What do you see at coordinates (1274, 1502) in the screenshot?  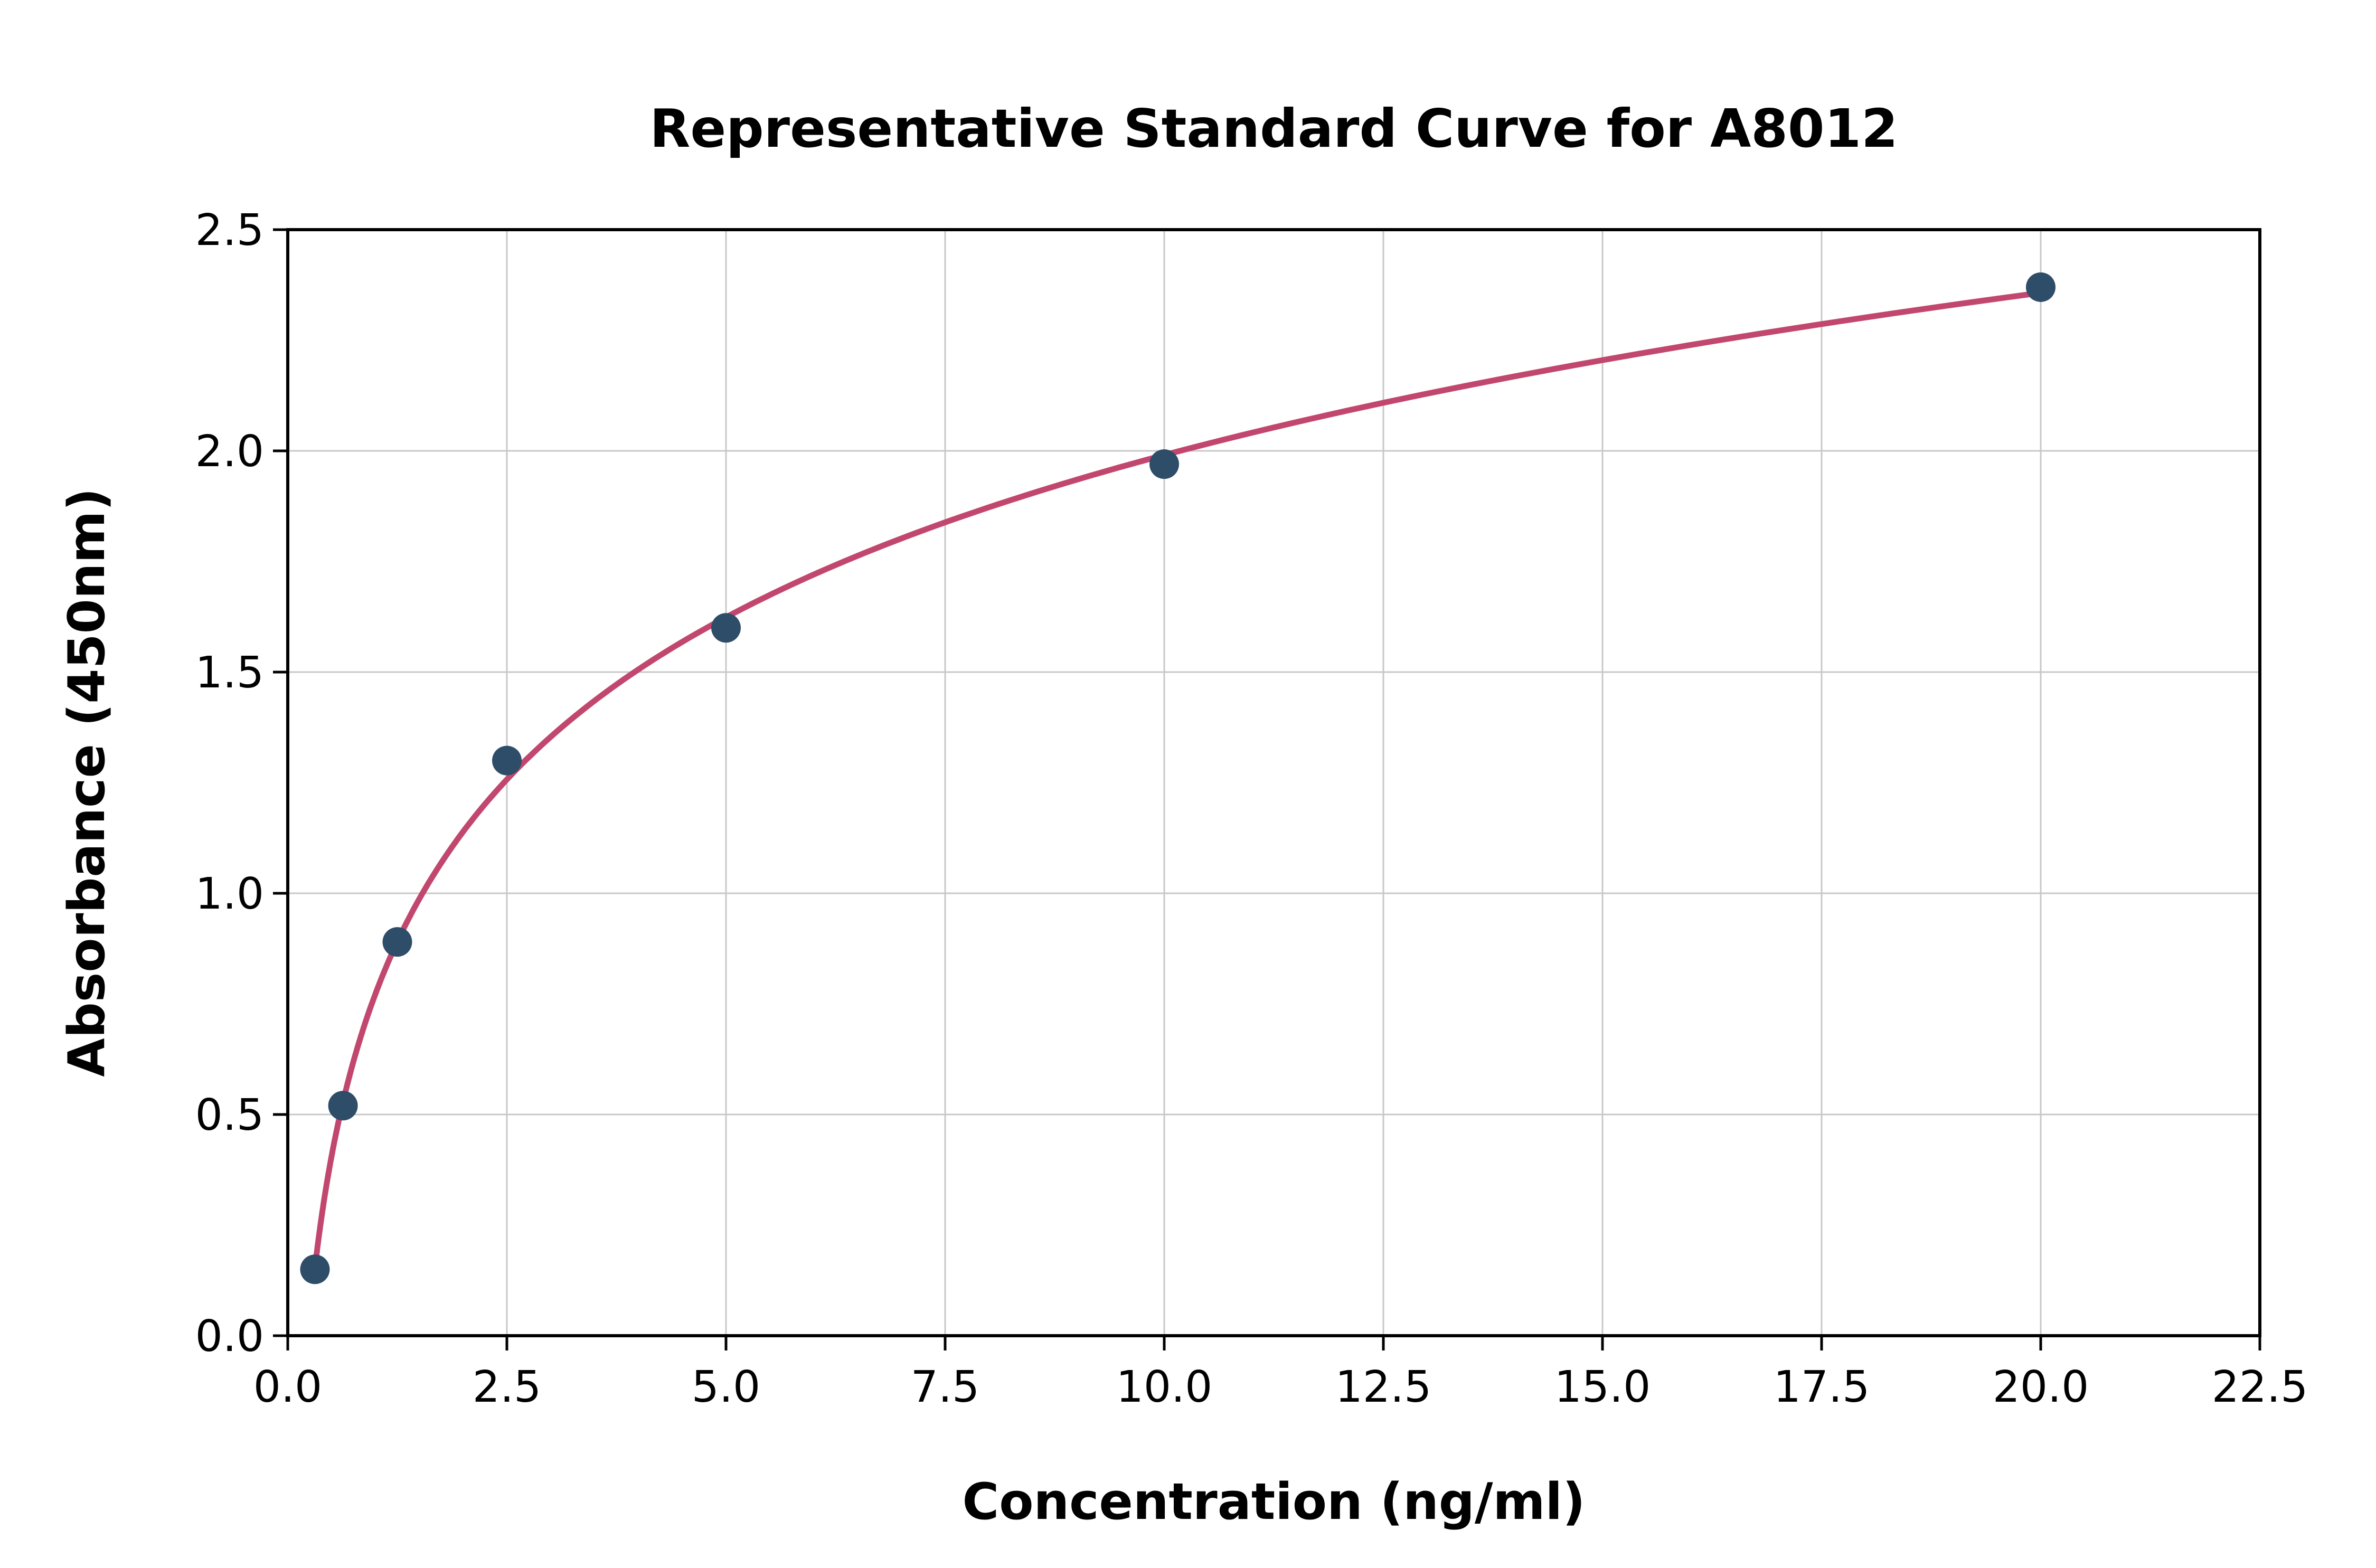 I see `x-axis-label: Concentration (ng/ml)` at bounding box center [1274, 1502].